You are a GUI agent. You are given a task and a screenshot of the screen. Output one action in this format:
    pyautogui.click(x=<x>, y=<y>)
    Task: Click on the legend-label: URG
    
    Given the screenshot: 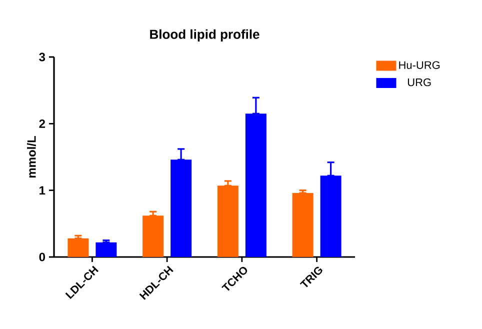 What is the action you would take?
    pyautogui.click(x=419, y=82)
    